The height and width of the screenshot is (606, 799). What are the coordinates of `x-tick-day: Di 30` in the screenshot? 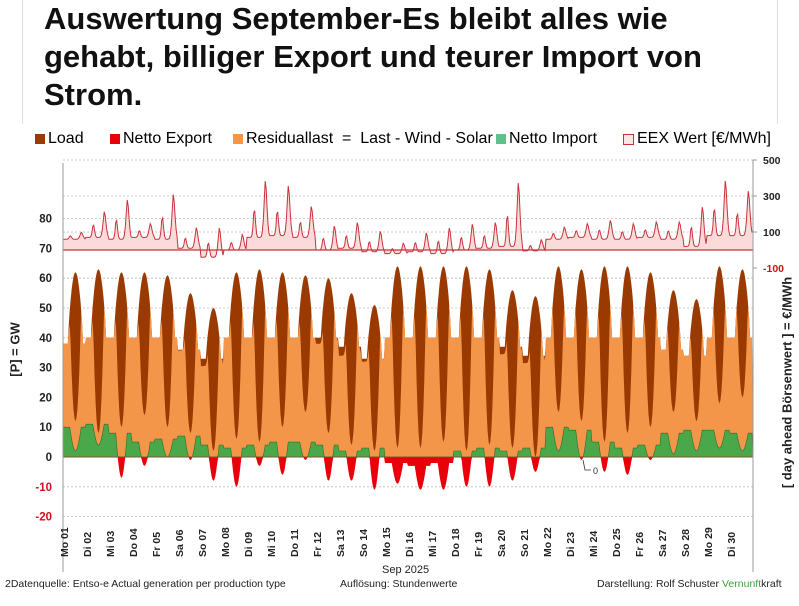 It's located at (732, 544).